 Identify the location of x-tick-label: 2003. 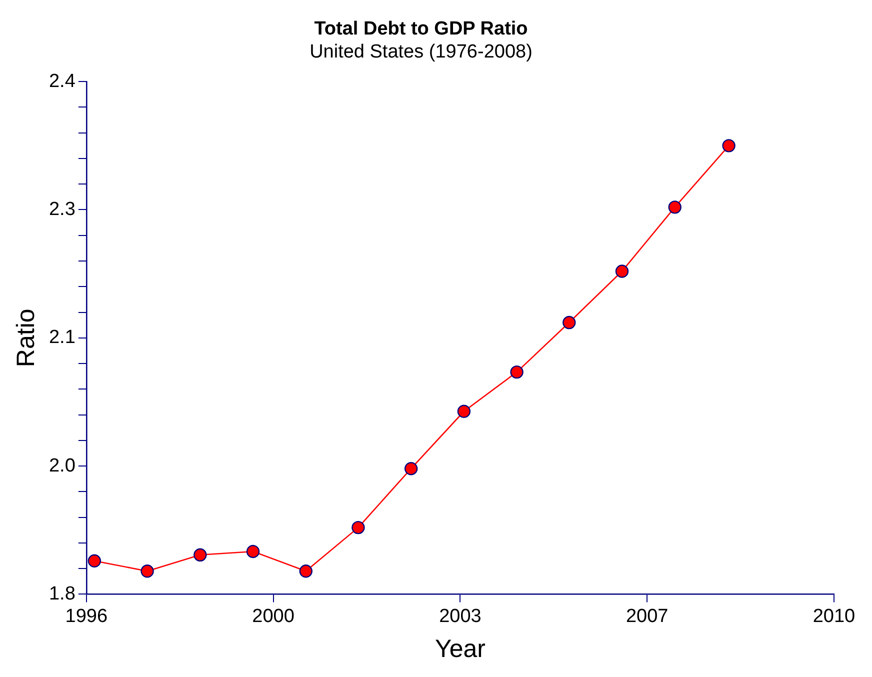
(460, 616).